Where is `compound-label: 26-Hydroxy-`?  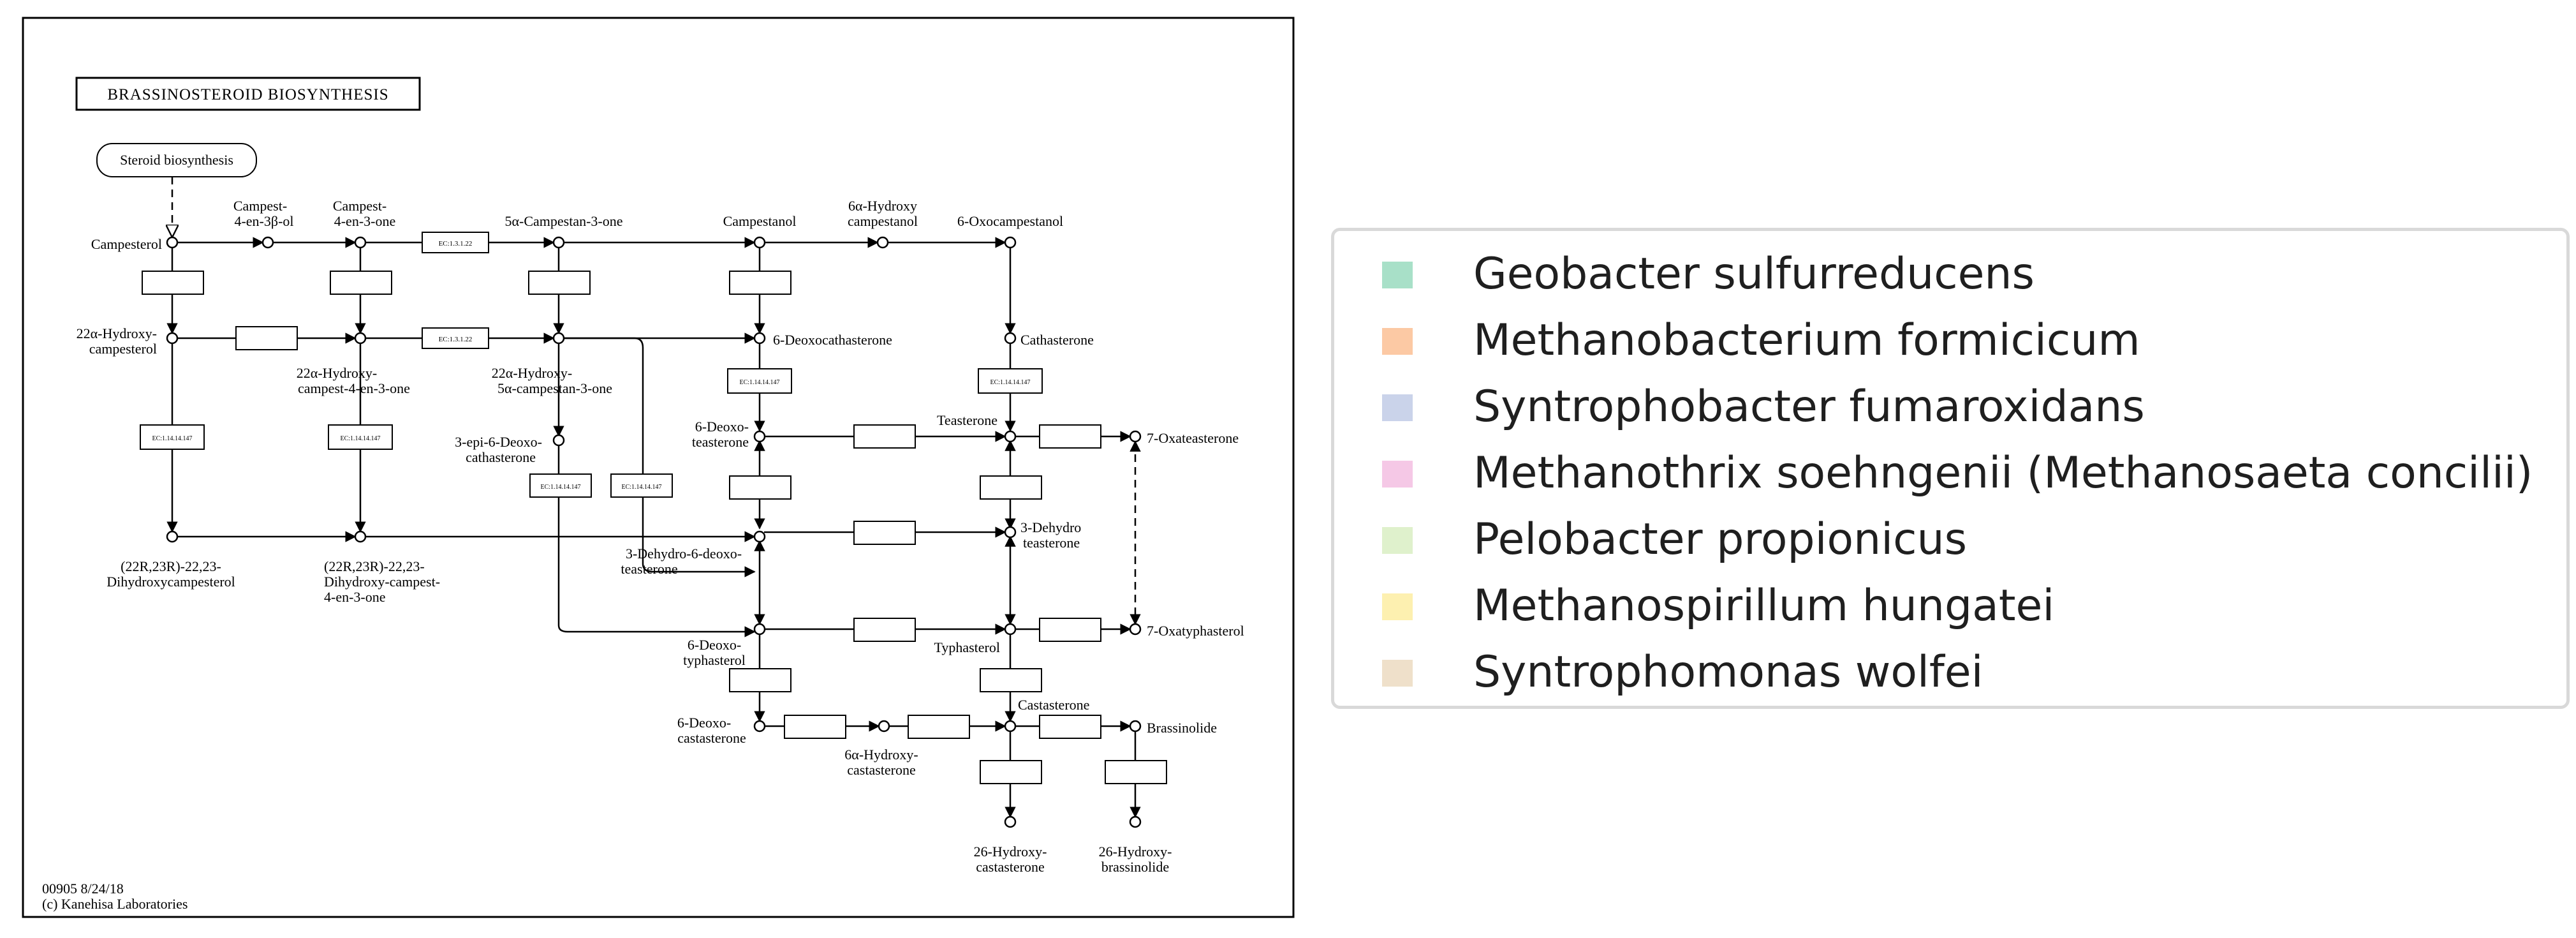 compound-label: 26-Hydroxy- is located at coordinates (1010, 852).